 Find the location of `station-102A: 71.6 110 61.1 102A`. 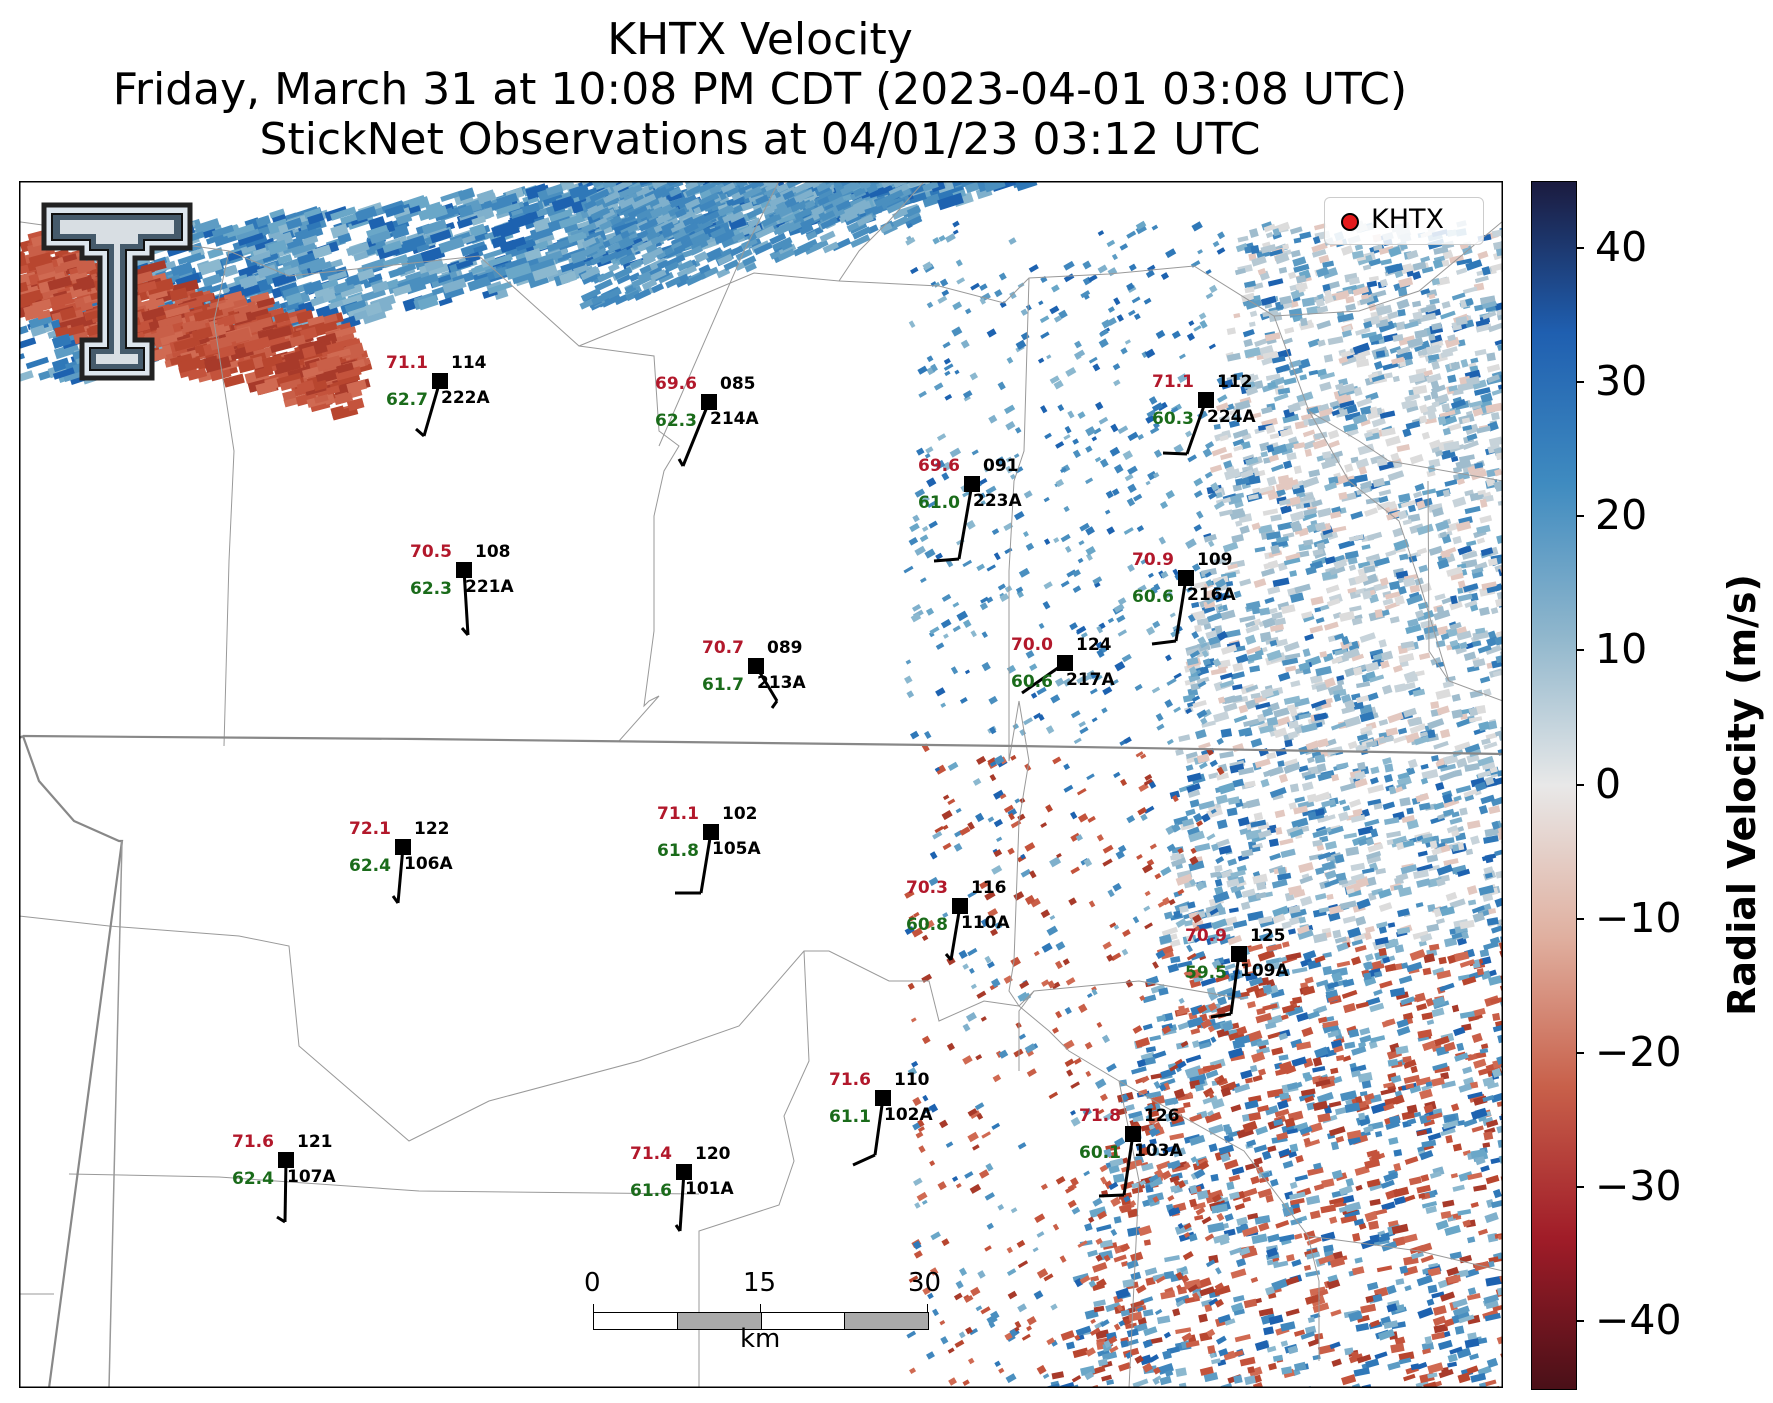

station-102A: 71.6 110 61.1 102A is located at coordinates (881, 1118).